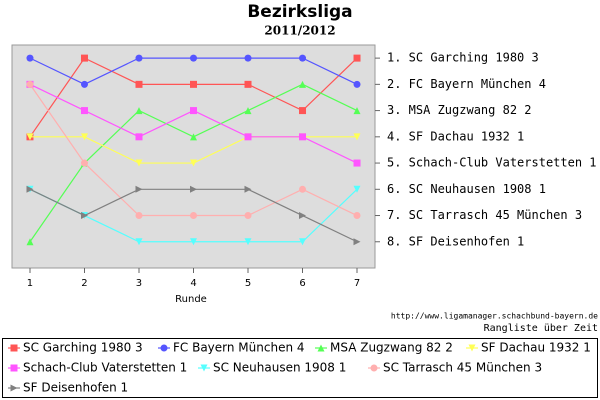 The width and height of the screenshot is (600, 400). I want to click on chart-title: Bezirksliga, so click(299, 12).